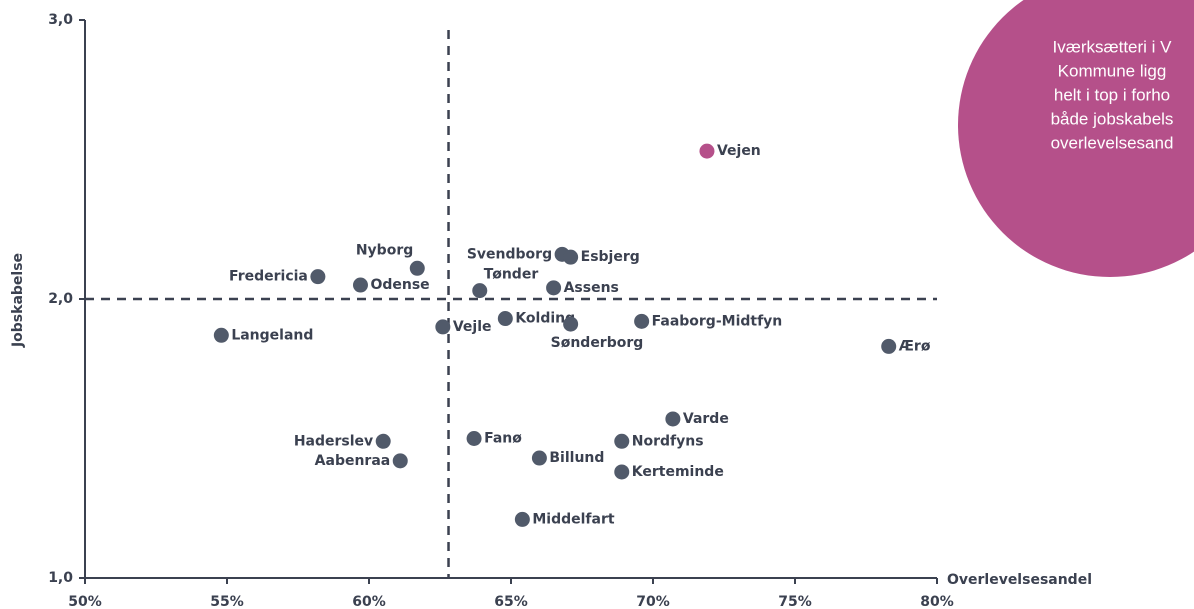 This screenshot has width=1194, height=609. What do you see at coordinates (937, 601) in the screenshot?
I see `x-tick-label: 80%` at bounding box center [937, 601].